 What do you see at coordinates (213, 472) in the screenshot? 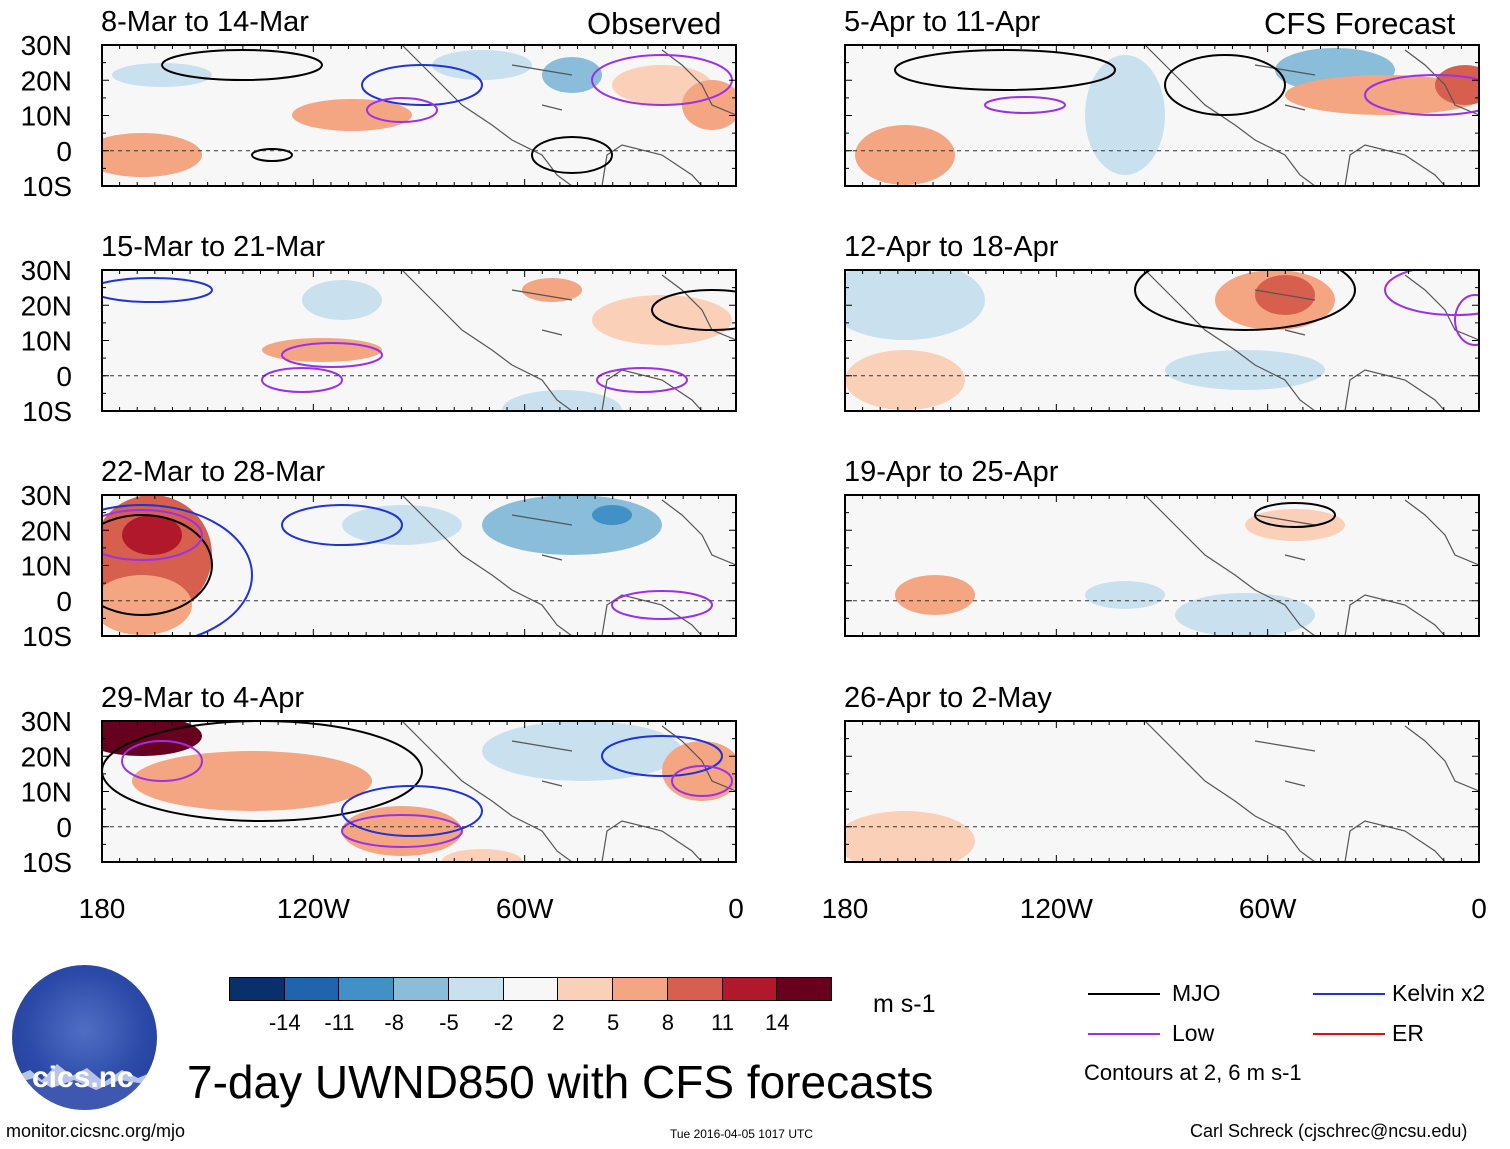
I see `panel-title: 22-Mar to 28-Mar` at bounding box center [213, 472].